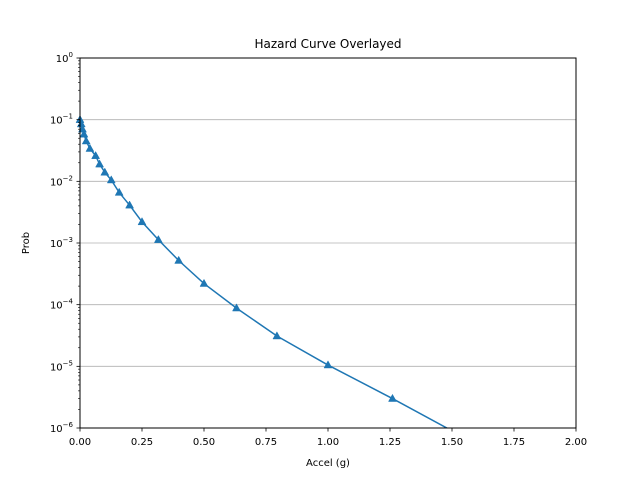 This screenshot has height=484, width=640. Describe the element at coordinates (62, 305) in the screenshot. I see `y-tick-label: 10⁻⁴` at that location.